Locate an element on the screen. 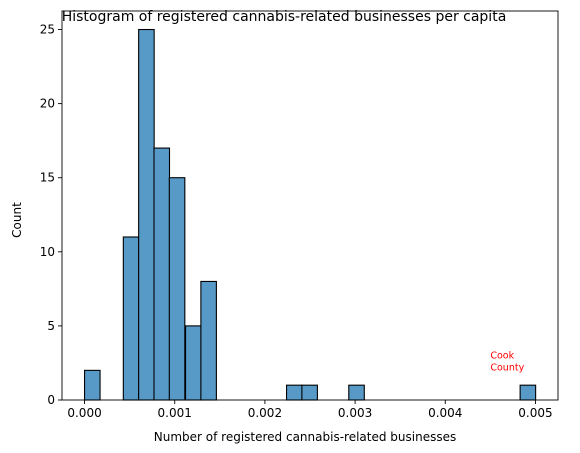 Image resolution: width=580 pixels, height=453 pixels. annotation-cook-county: Cook County is located at coordinates (507, 361).